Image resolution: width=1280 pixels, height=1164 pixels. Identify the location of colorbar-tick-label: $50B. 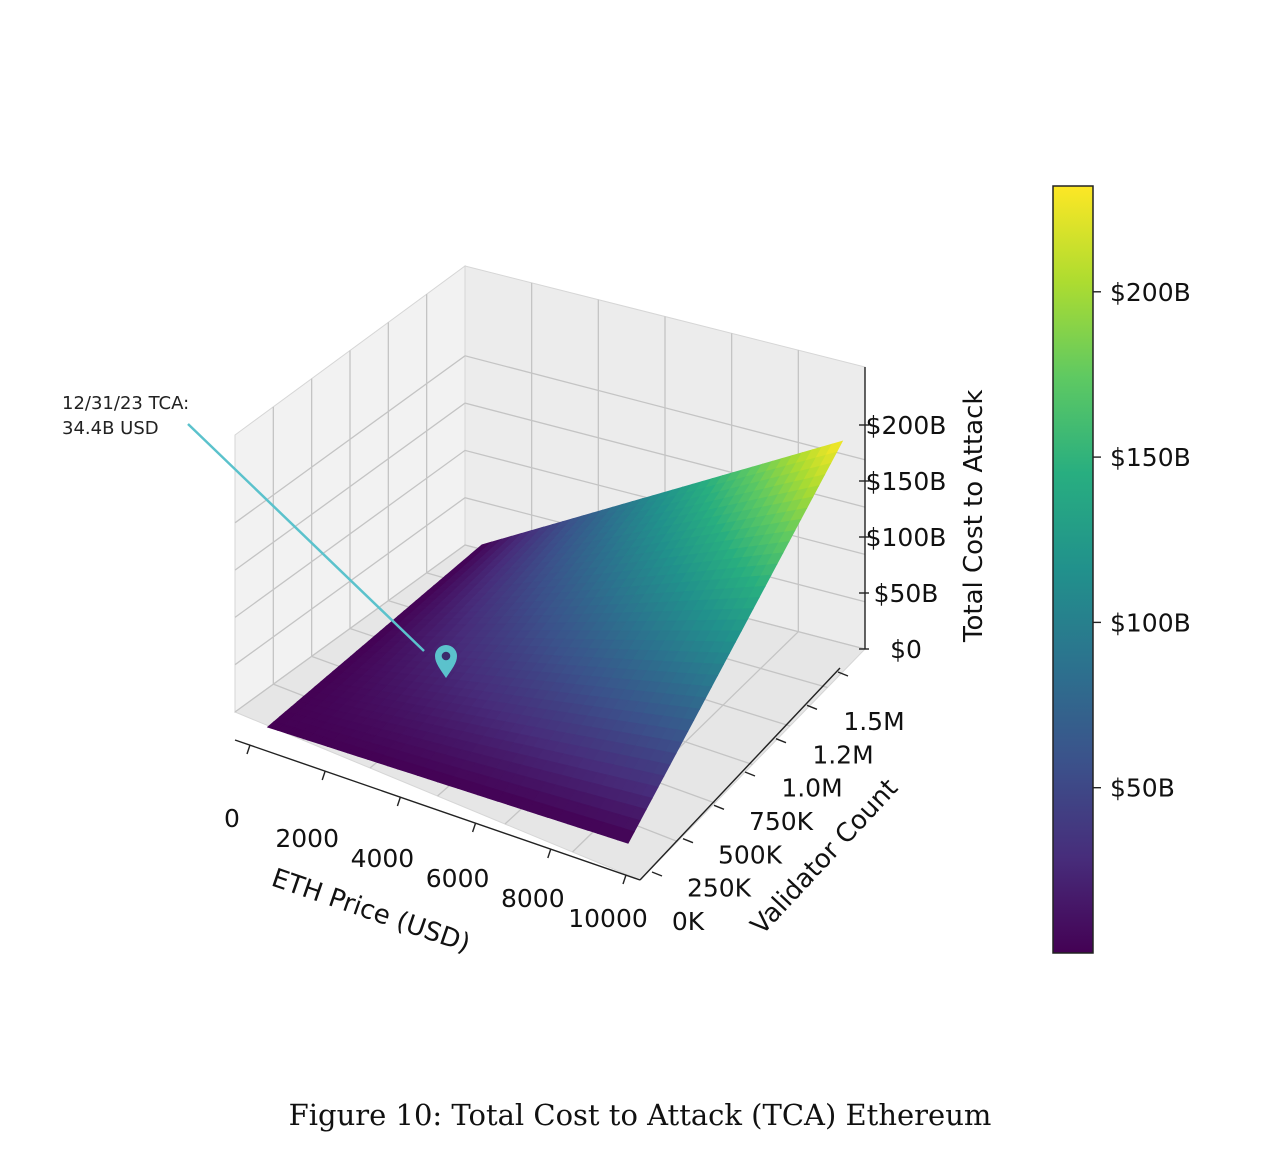
(1142, 788).